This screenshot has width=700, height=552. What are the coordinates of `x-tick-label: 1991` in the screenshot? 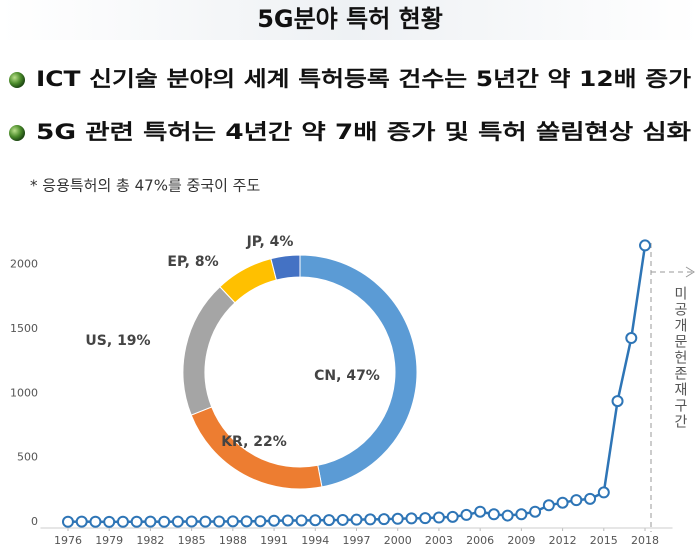 It's located at (274, 540).